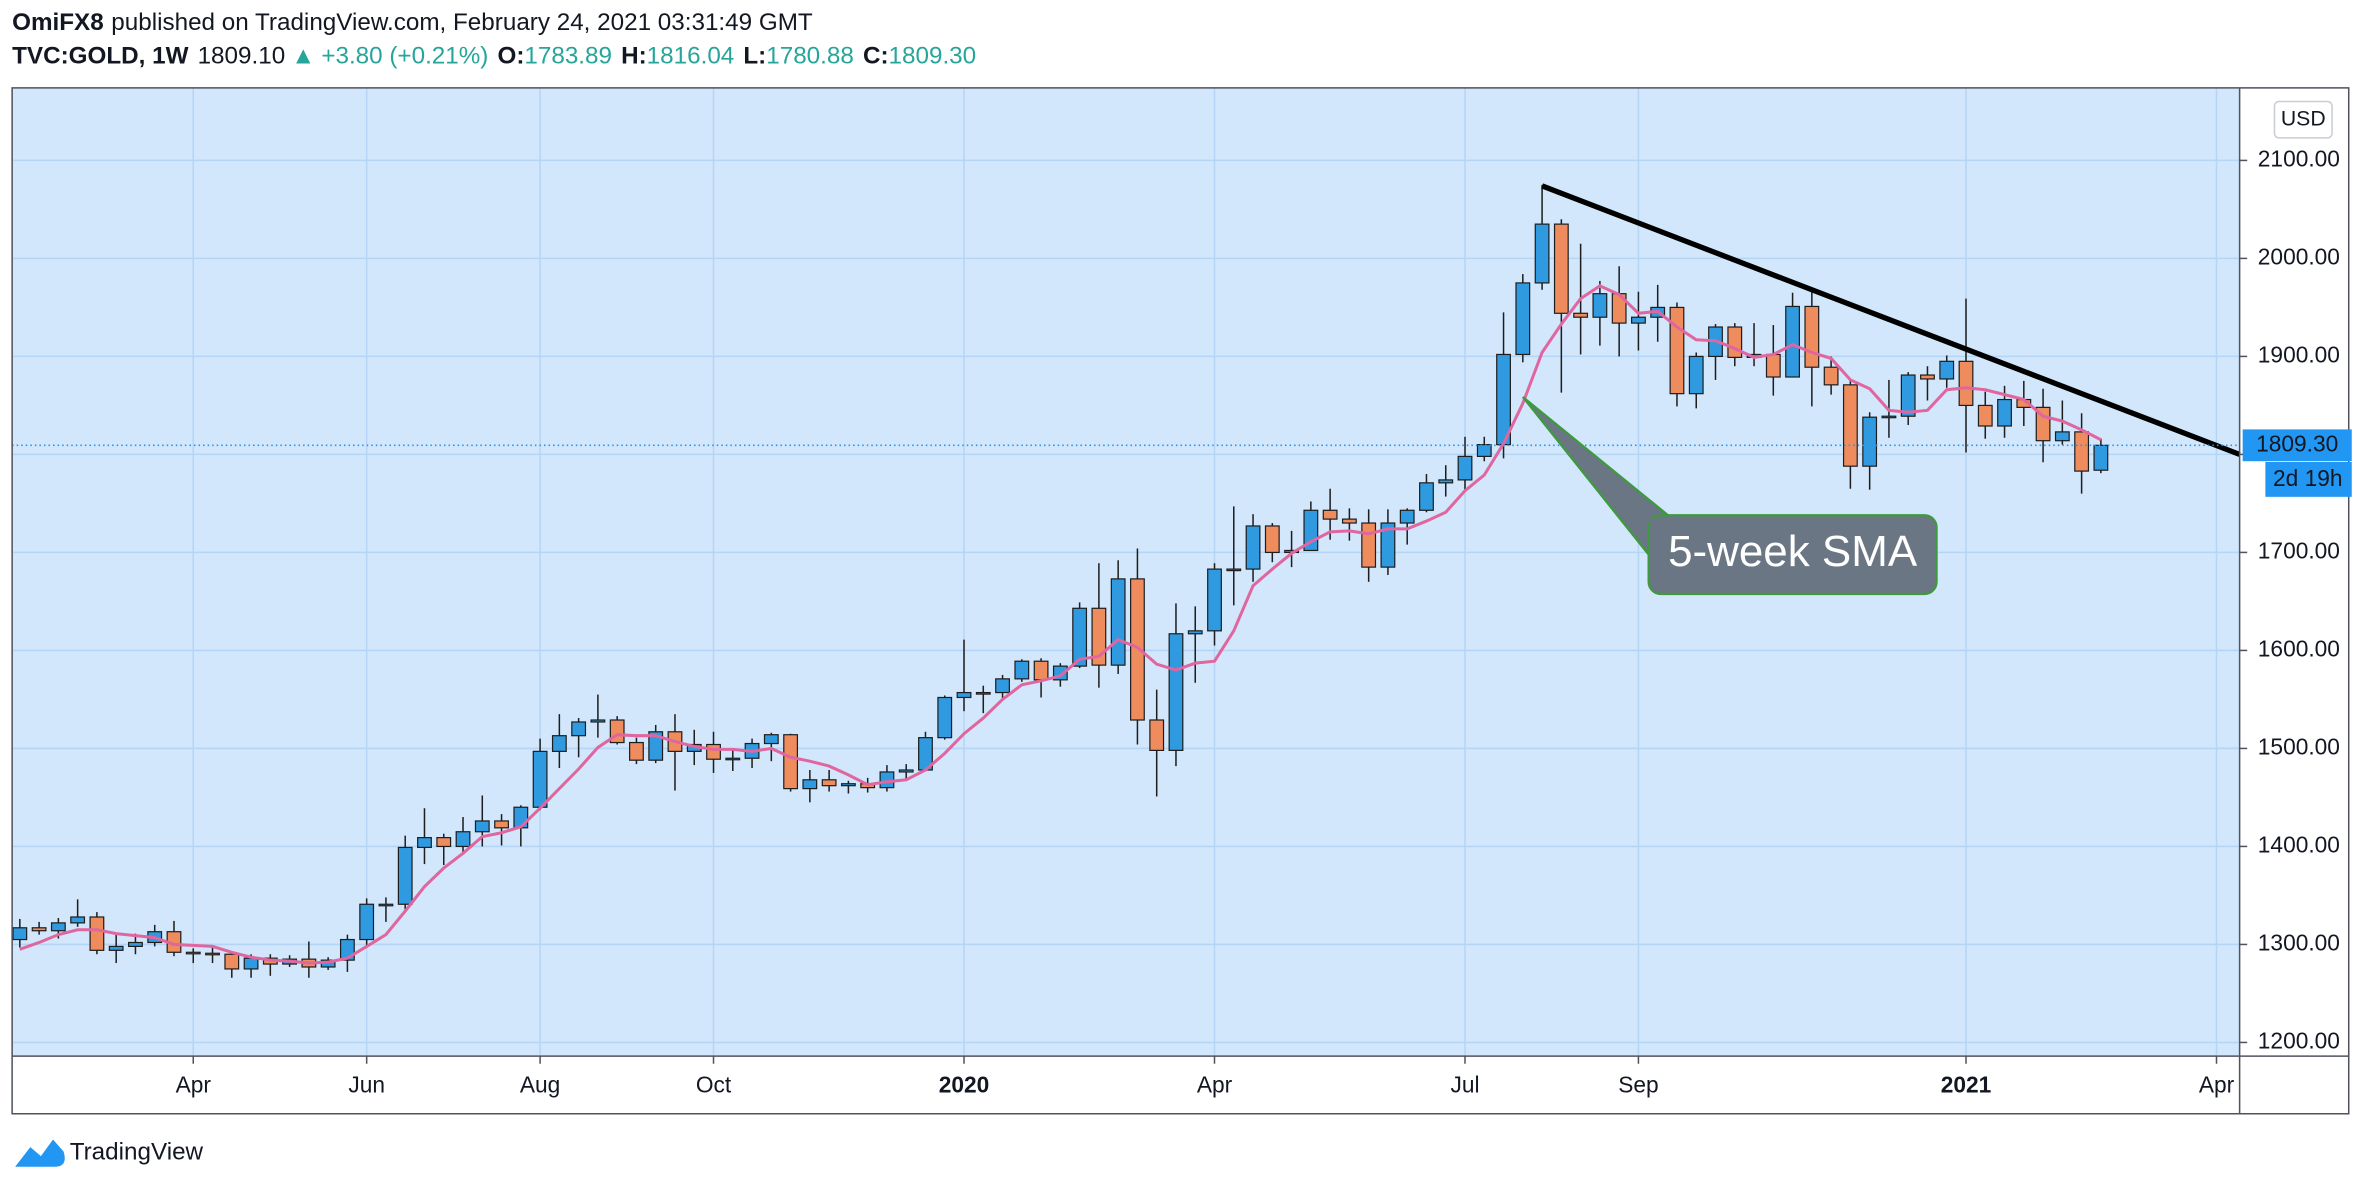  Describe the element at coordinates (1464, 1084) in the screenshot. I see `x-tick-label: Jul` at that location.